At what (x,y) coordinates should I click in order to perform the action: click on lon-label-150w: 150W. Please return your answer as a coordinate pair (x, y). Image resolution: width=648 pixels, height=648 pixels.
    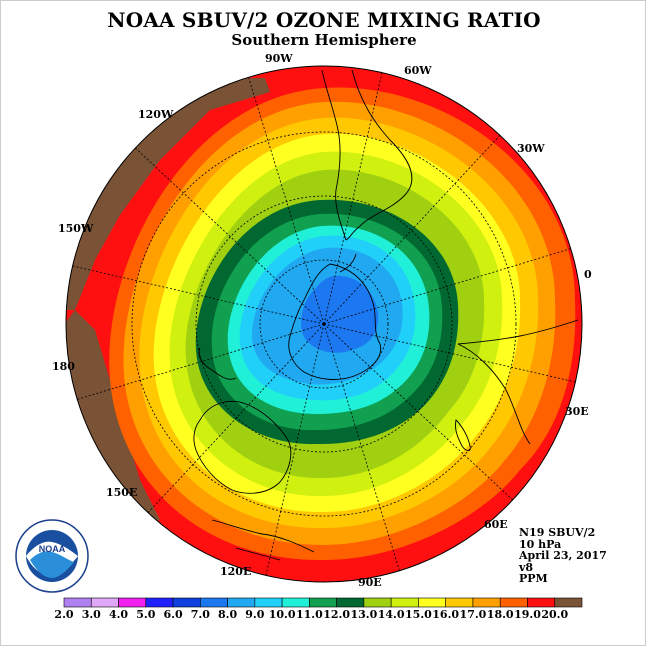
    Looking at the image, I should click on (76, 228).